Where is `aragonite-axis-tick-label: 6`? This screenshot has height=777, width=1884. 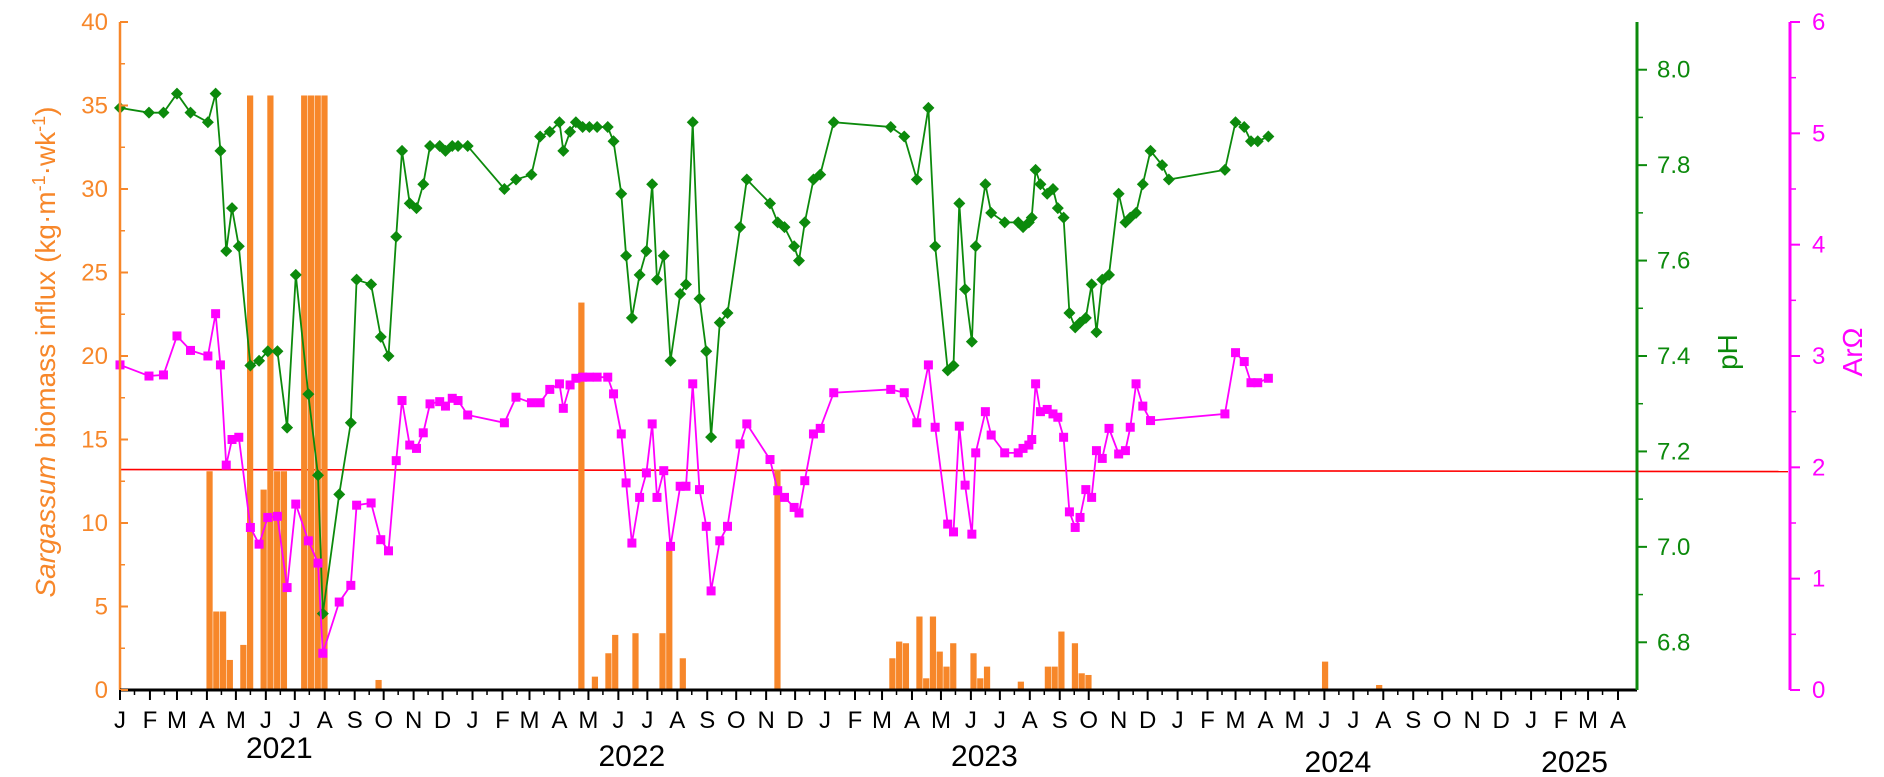
aragonite-axis-tick-label: 6 is located at coordinates (1818, 22).